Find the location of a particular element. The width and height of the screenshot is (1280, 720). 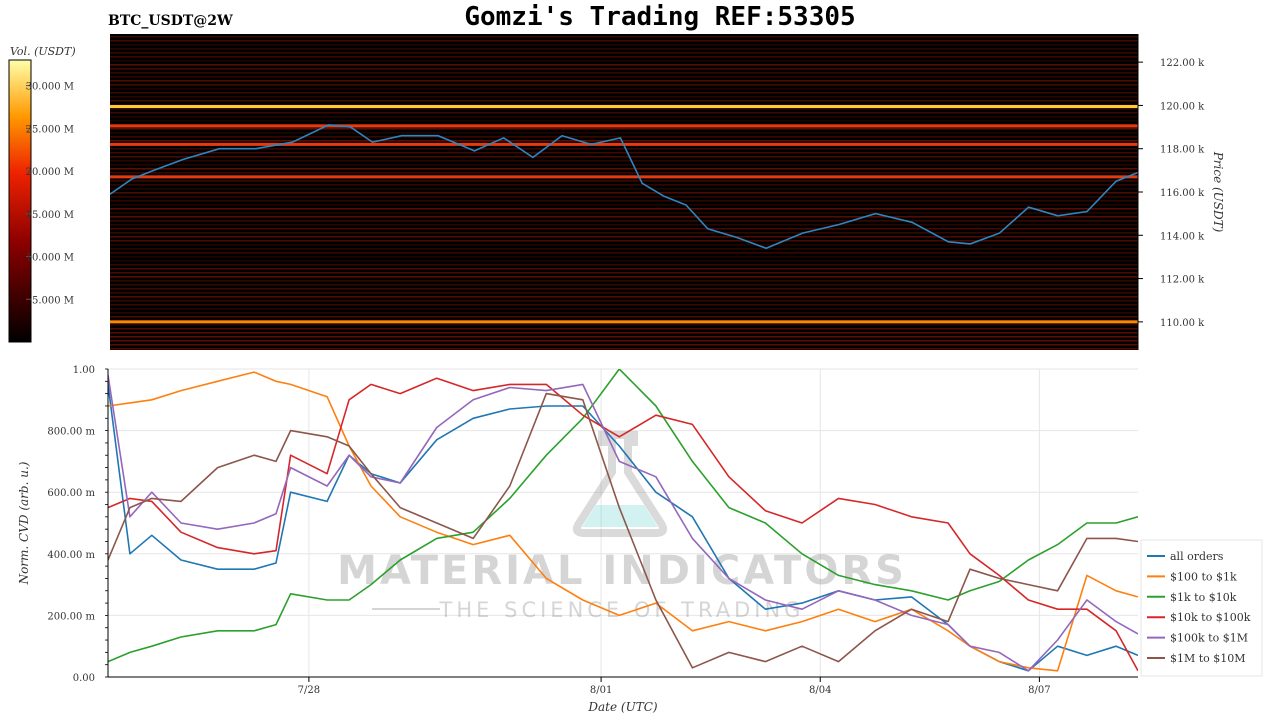

colorbar-label: Vol. (USDT) is located at coordinates (43, 51).